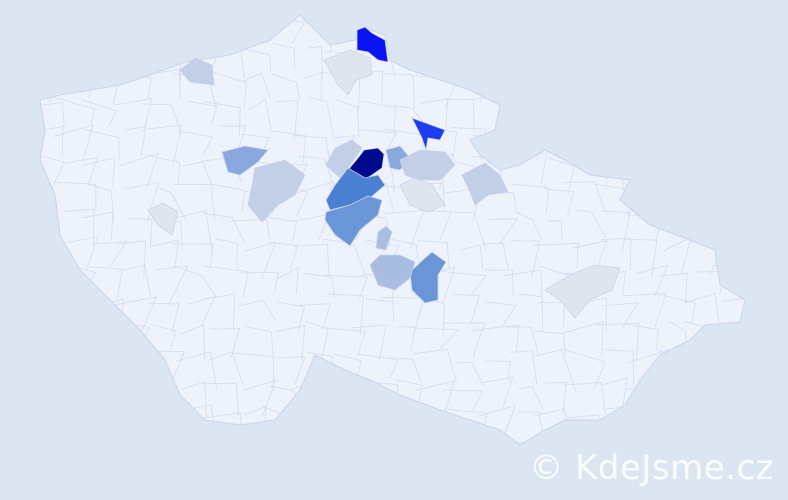 The image size is (788, 500). Describe the element at coordinates (422, 195) in the screenshot. I see `region-center-pale` at that location.